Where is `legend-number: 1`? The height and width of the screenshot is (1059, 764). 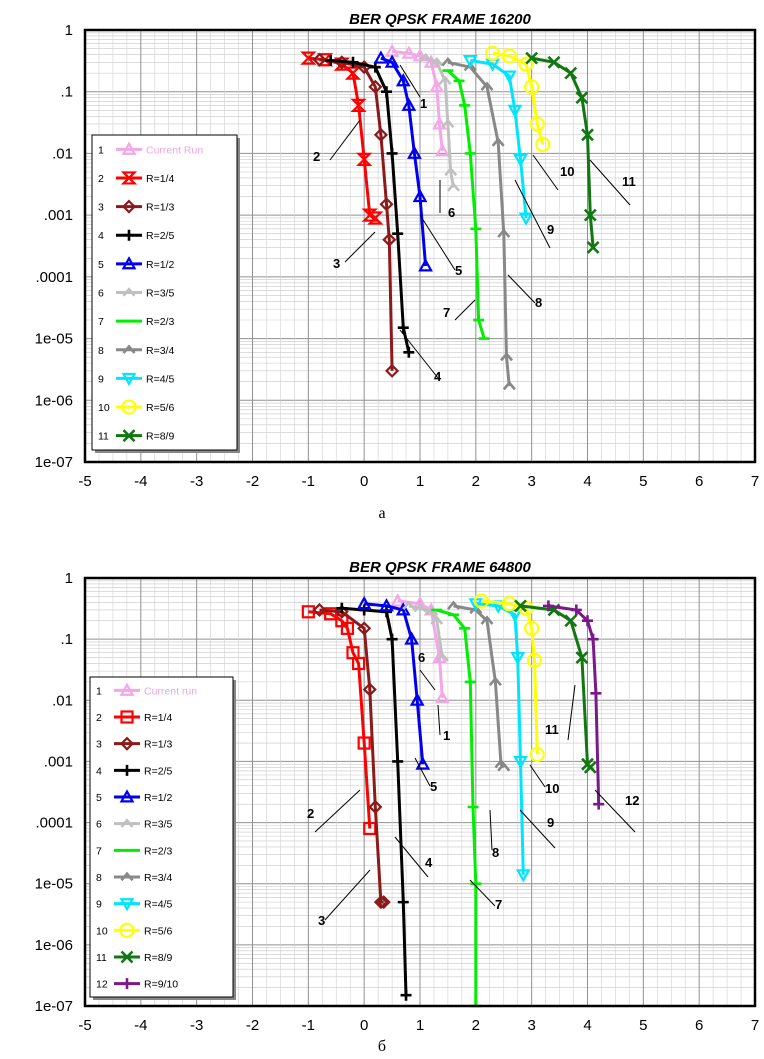
legend-number: 1 is located at coordinates (101, 150).